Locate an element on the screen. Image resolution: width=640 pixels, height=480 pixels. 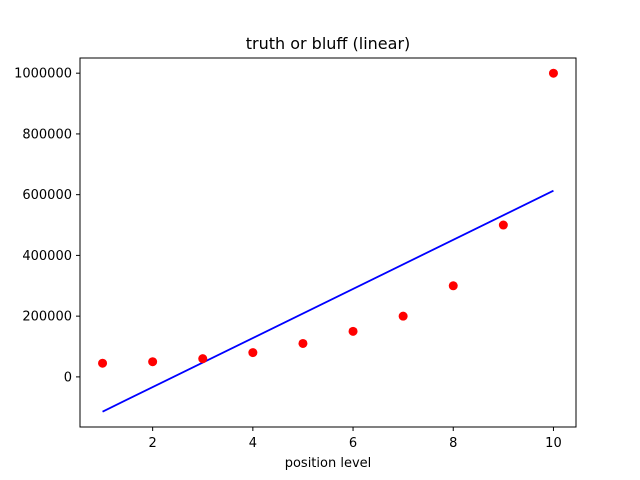
y-tick-label: 200000 is located at coordinates (47, 317).